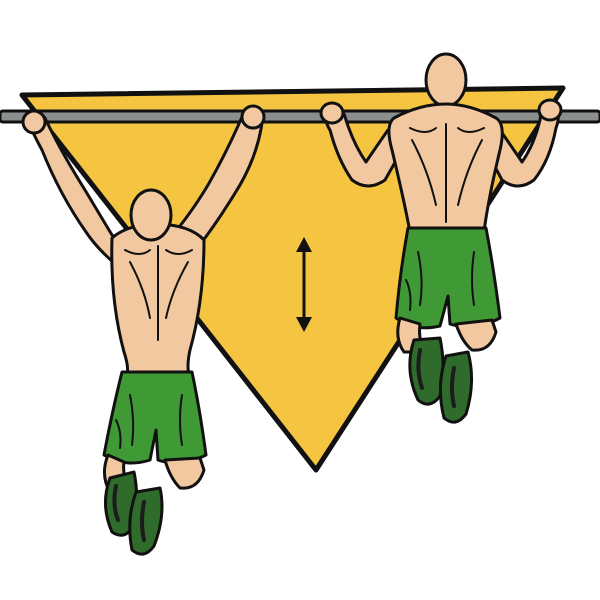 This screenshot has height=600, width=600. Describe the element at coordinates (304, 284) in the screenshot. I see `double-arrow-icon` at that location.